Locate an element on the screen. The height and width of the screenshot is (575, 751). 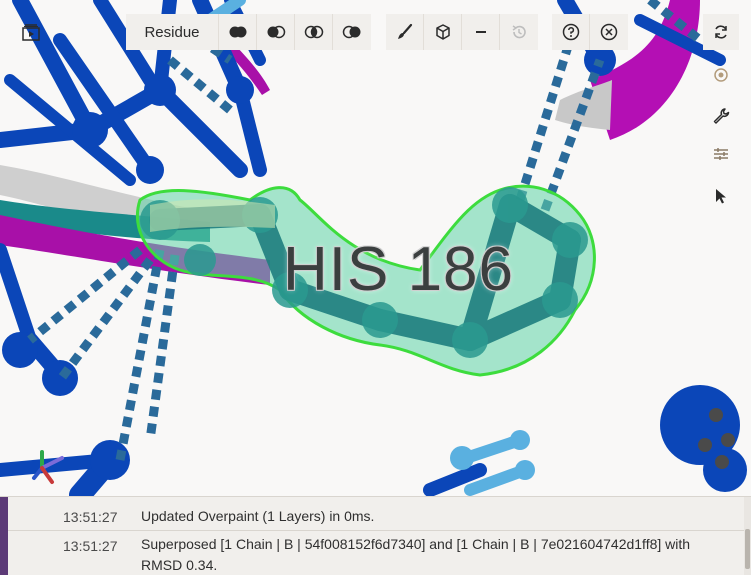
subtract-icon is located at coordinates (276, 32).